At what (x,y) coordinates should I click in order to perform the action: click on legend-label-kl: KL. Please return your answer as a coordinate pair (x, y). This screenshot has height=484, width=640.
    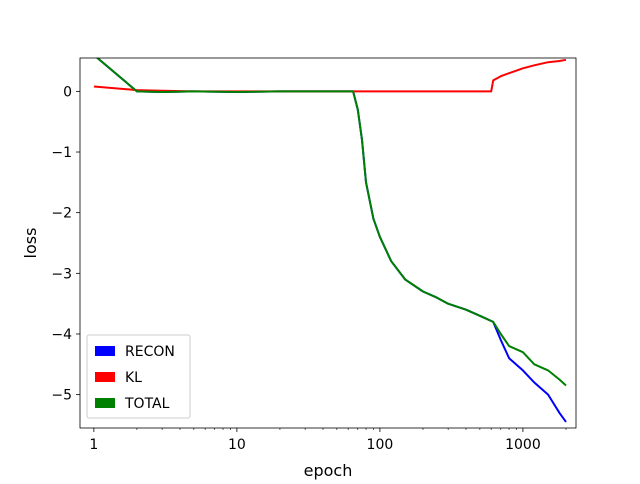
    Looking at the image, I should click on (133, 378).